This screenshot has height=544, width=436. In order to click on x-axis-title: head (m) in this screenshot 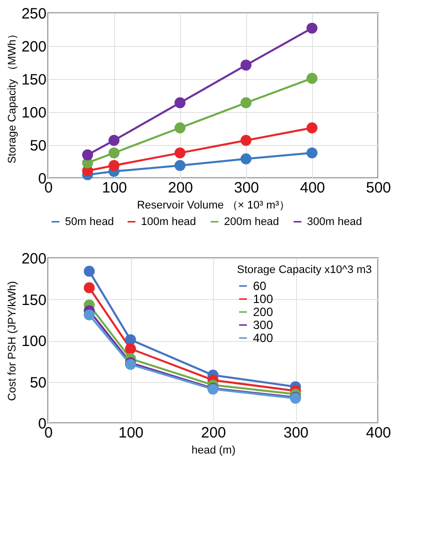, I will do `click(213, 450)`.